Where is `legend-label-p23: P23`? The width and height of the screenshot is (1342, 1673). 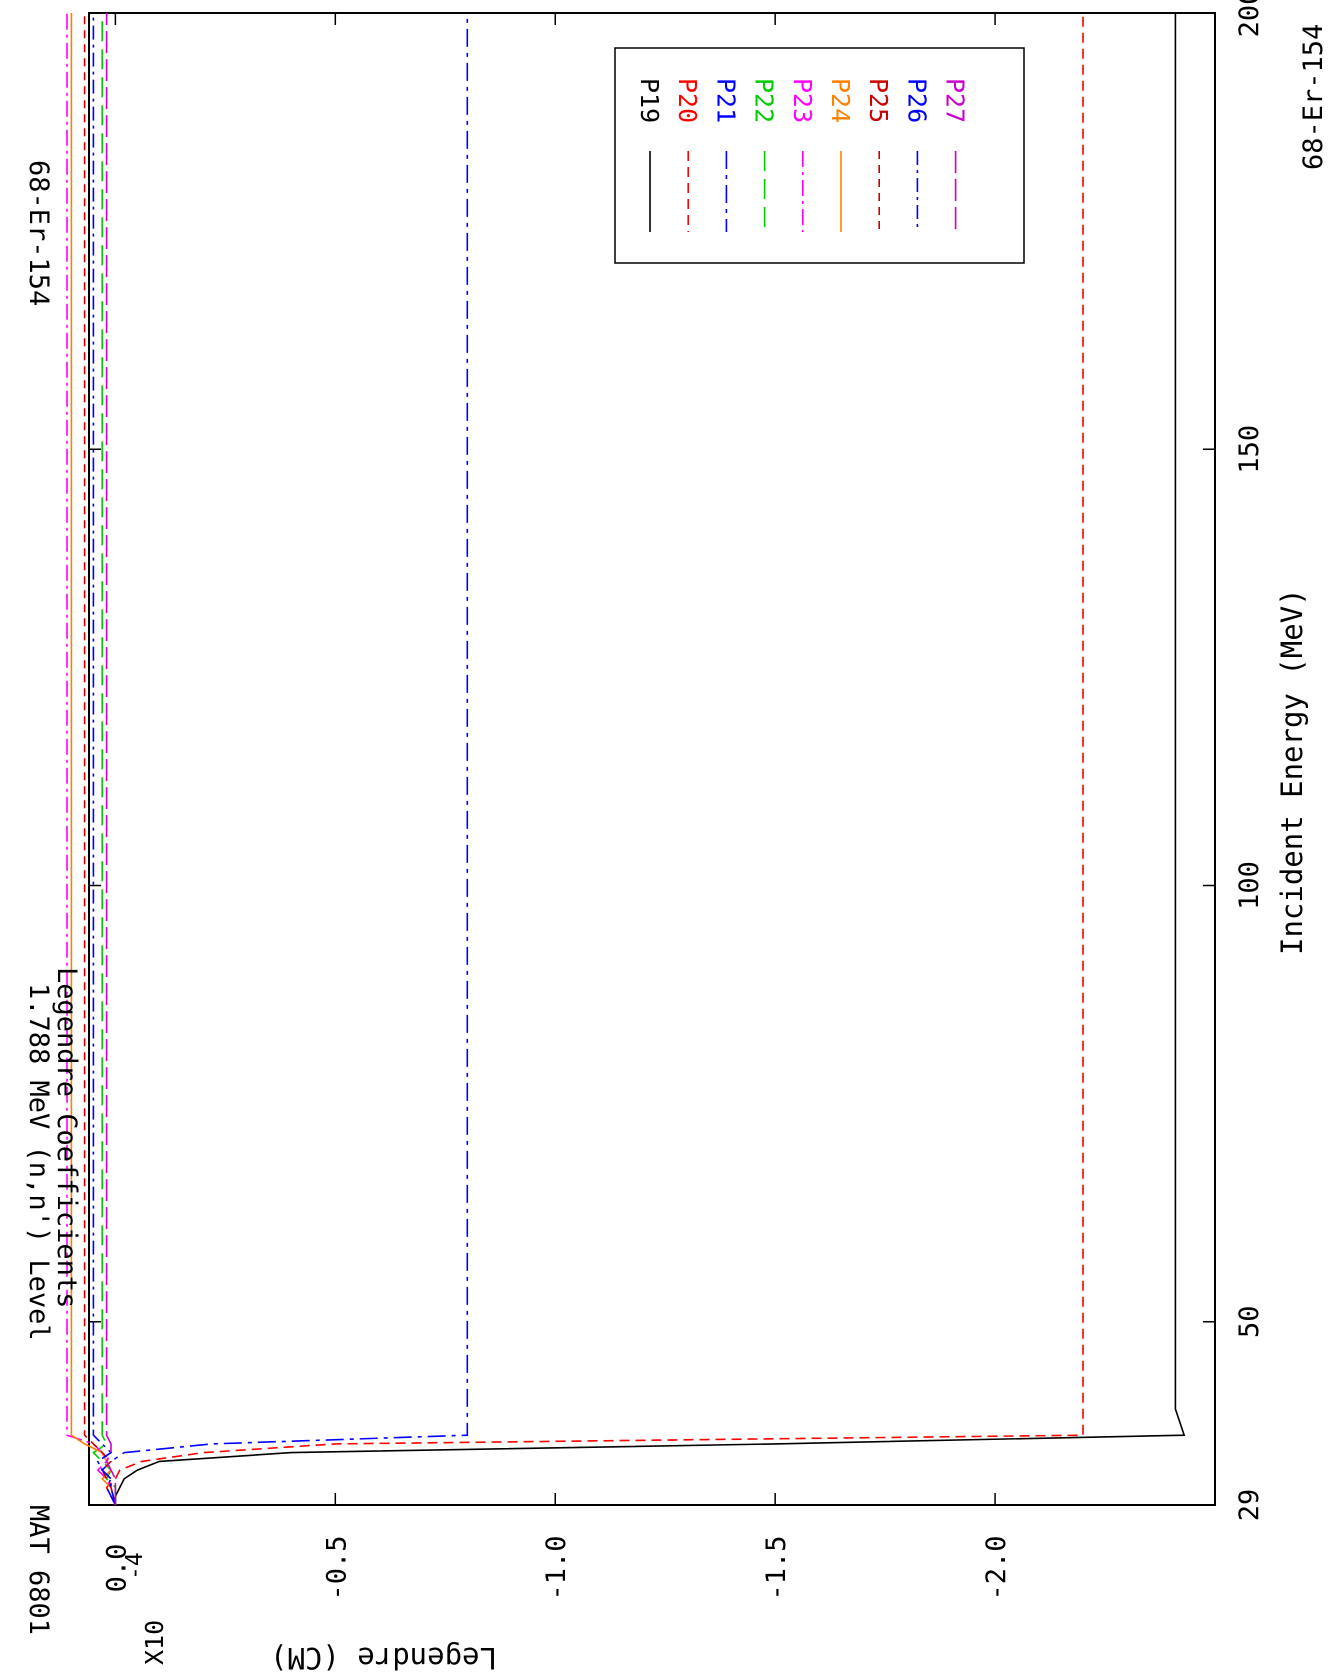
legend-label-p23: P23 is located at coordinates (802, 100).